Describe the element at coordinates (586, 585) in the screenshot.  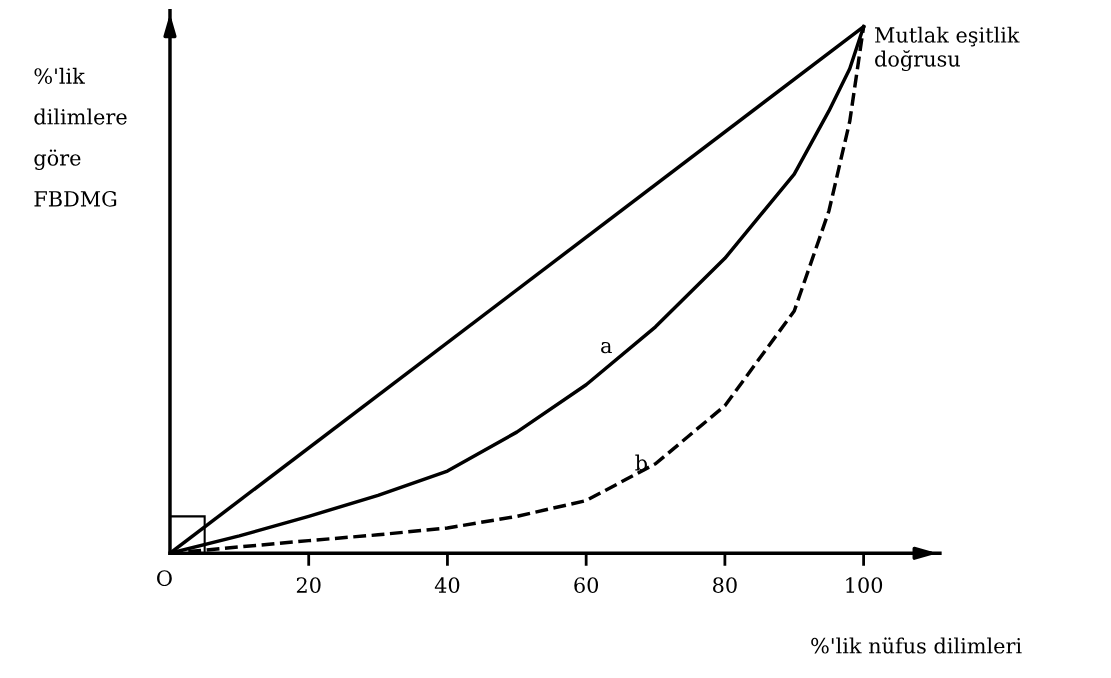
I see `x-tick-label: 60` at that location.